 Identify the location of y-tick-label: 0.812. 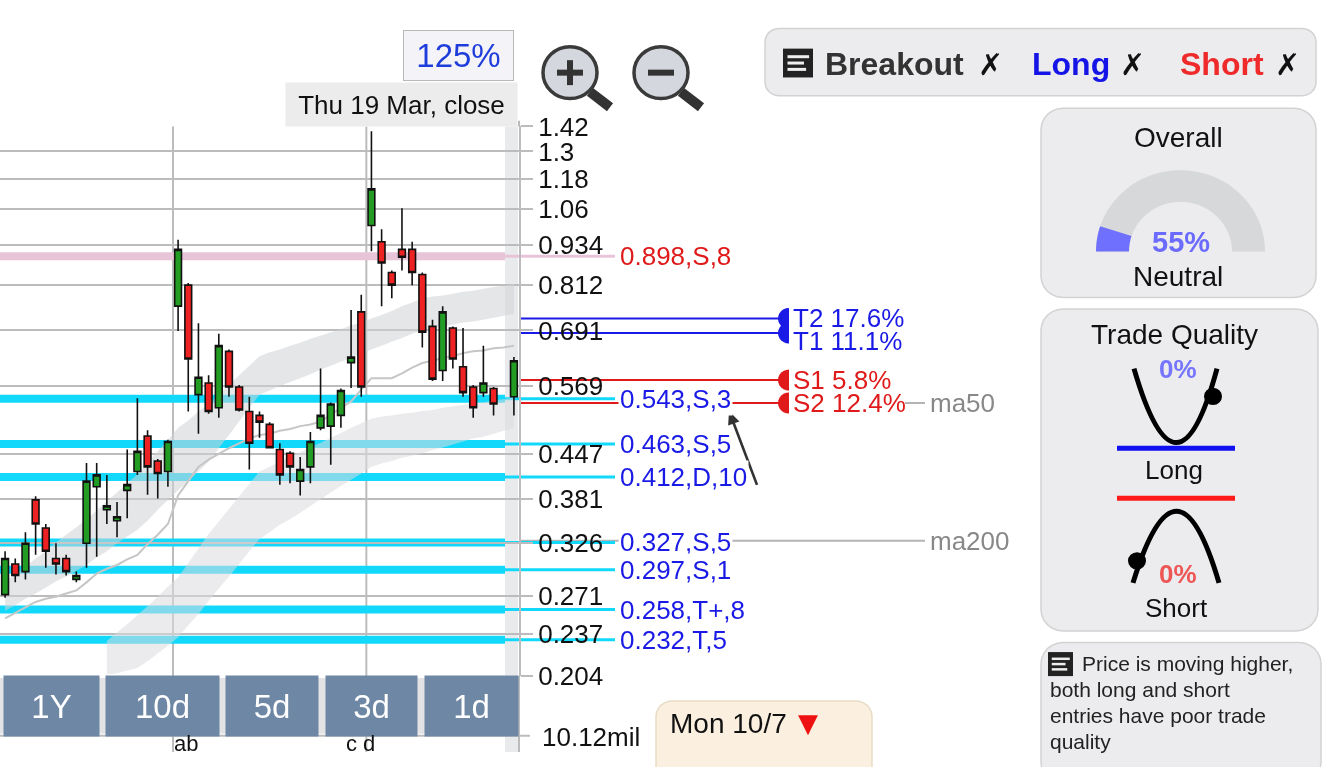
(571, 284).